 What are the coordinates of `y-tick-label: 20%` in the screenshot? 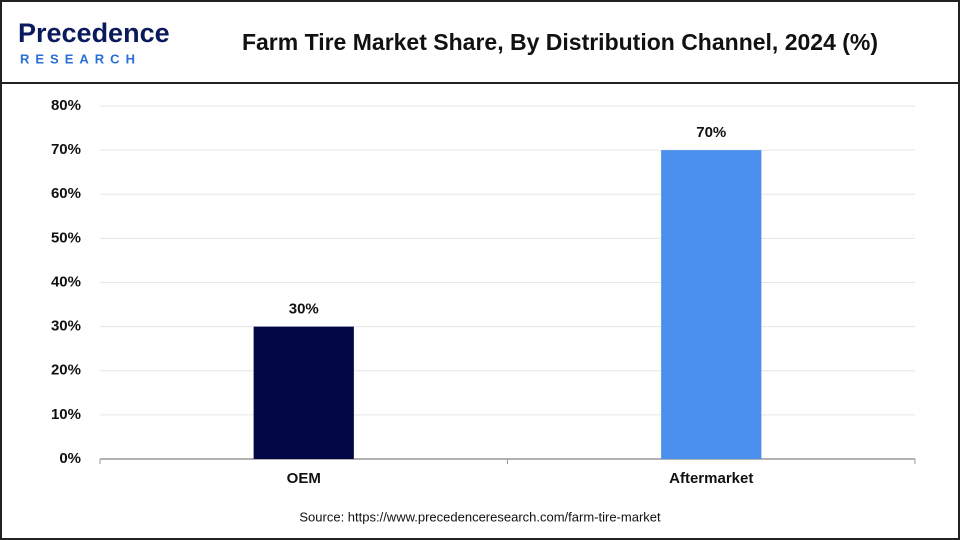 It's located at (66, 370).